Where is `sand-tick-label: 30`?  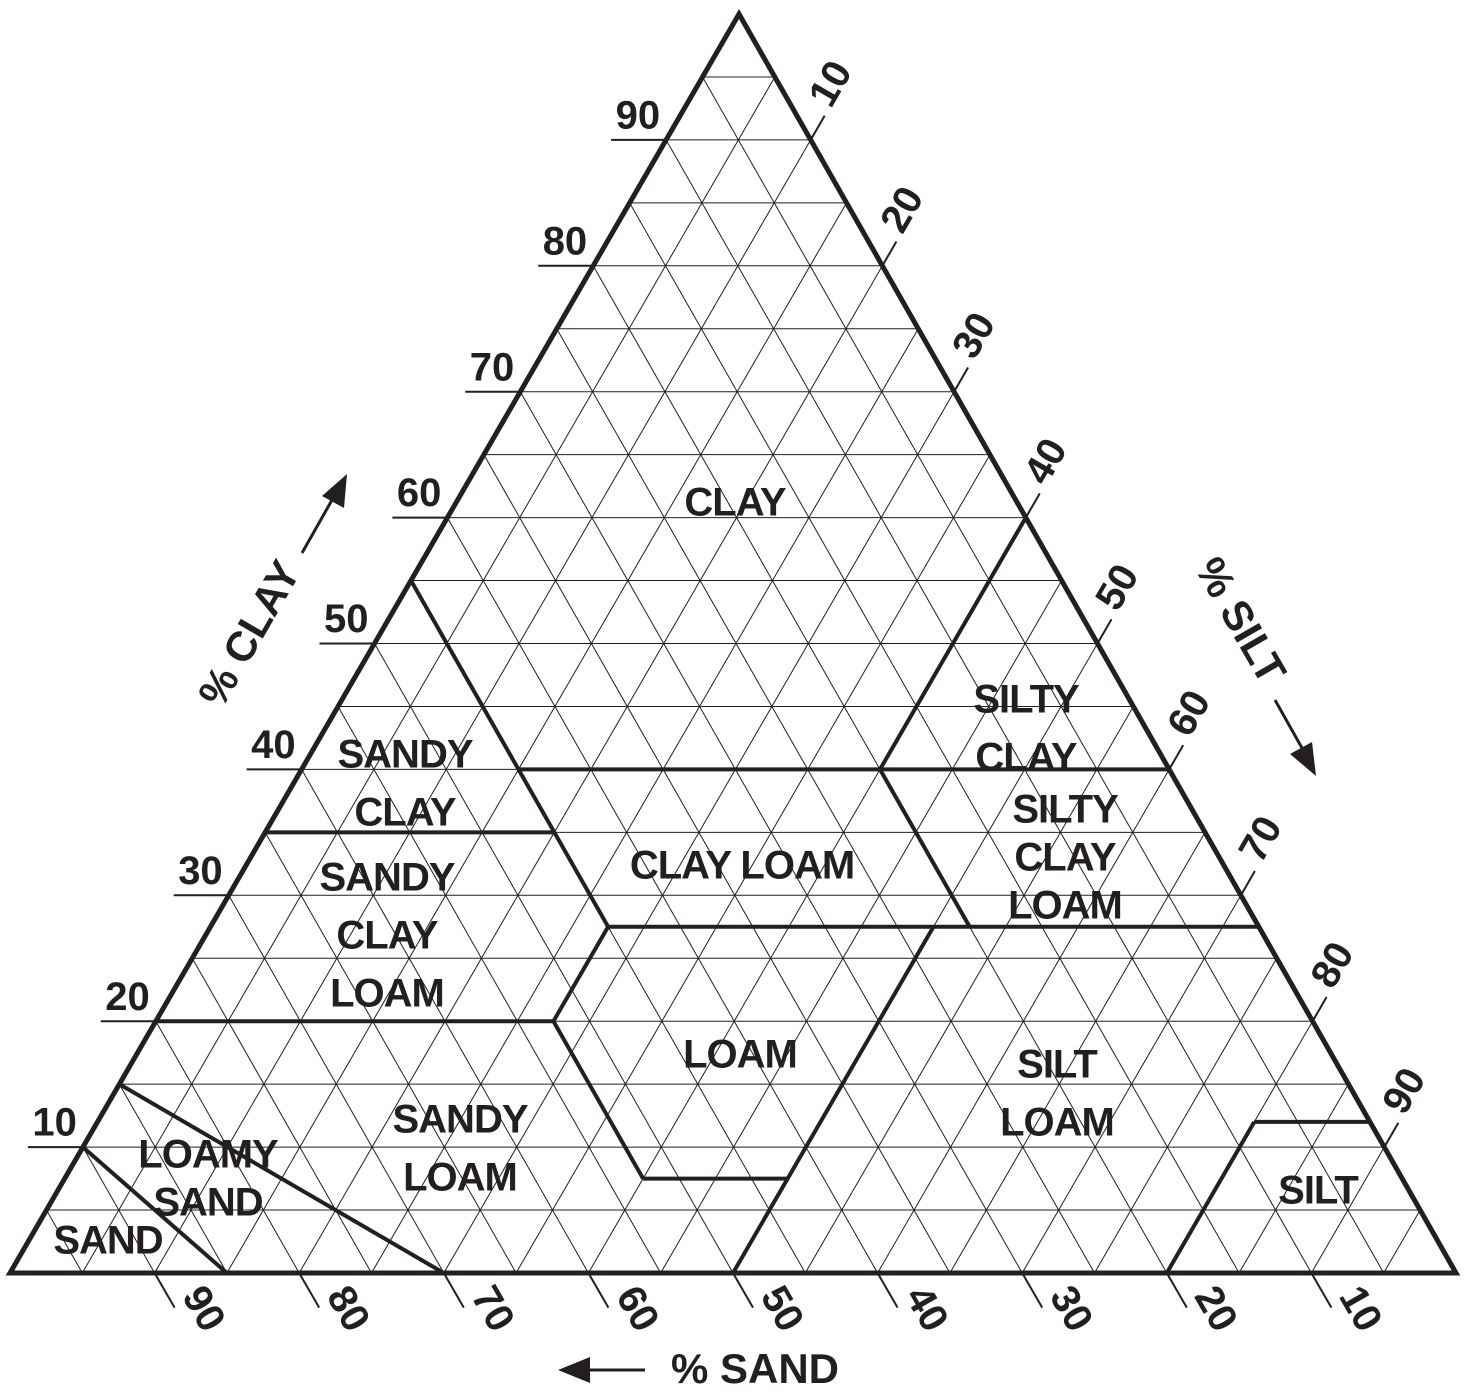
sand-tick-label: 30 is located at coordinates (1071, 1309).